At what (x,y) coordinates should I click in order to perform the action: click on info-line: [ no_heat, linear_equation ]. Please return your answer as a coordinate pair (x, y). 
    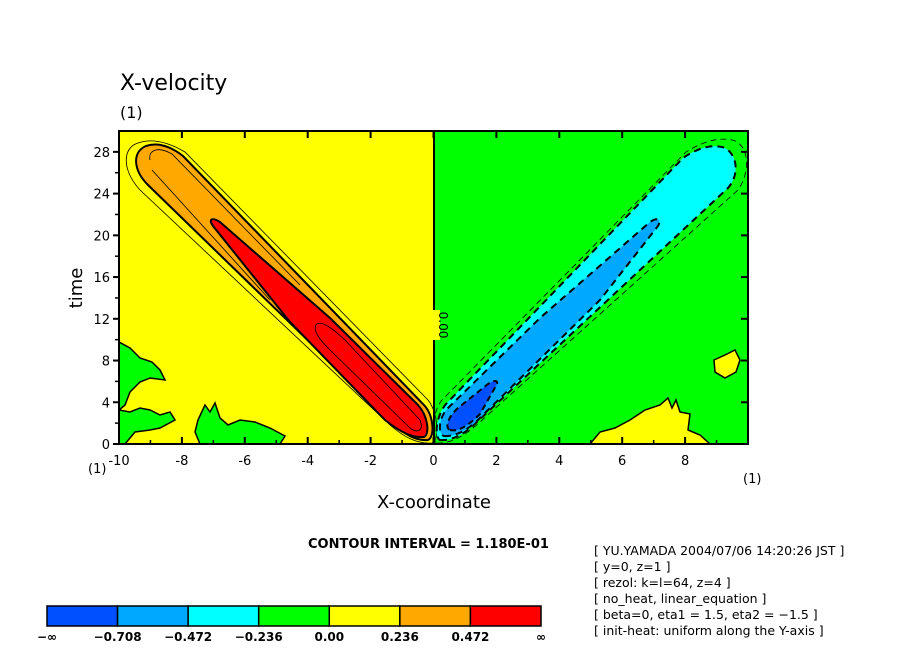
    Looking at the image, I should click on (680, 598).